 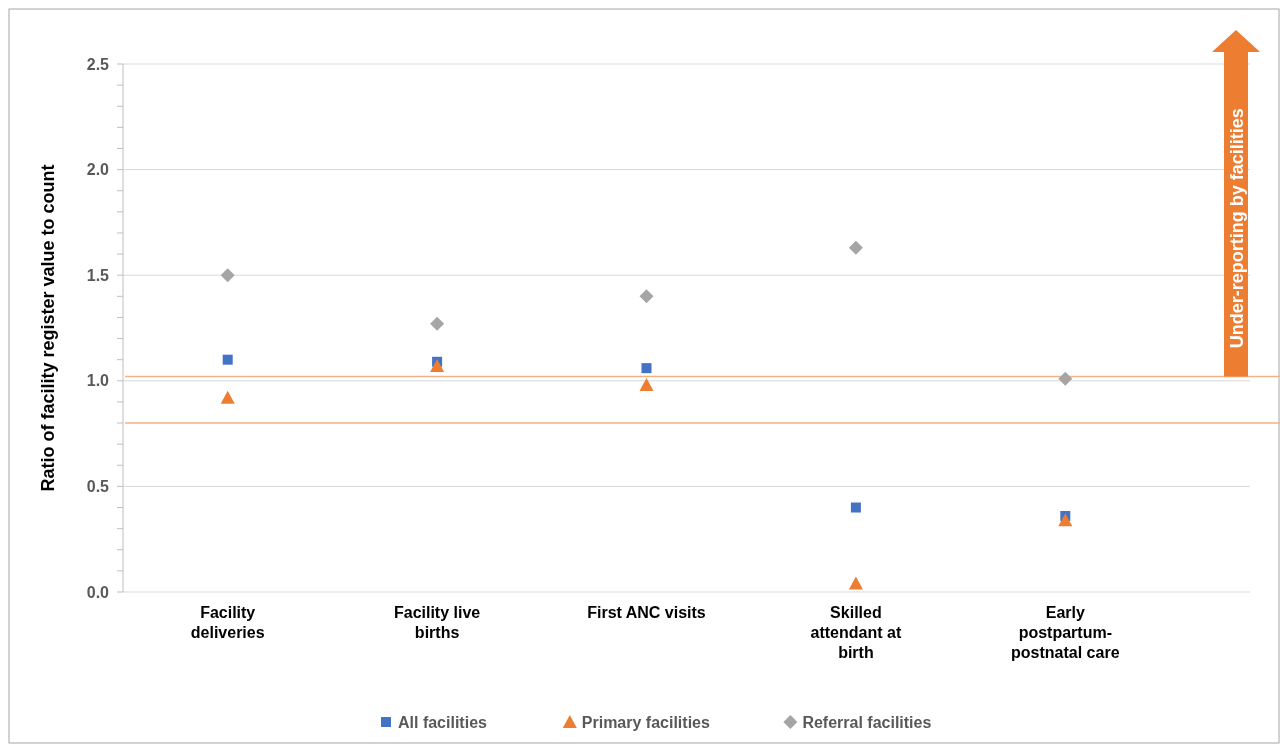 I want to click on legend-label: All facilities, so click(x=443, y=722).